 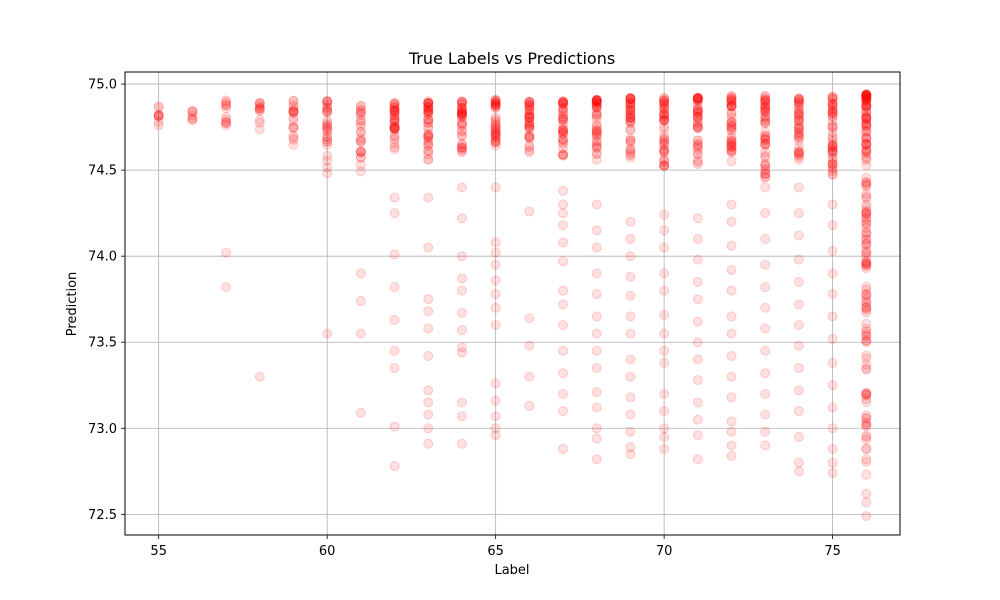 I want to click on y-tick-label: 73.0, so click(x=102, y=429).